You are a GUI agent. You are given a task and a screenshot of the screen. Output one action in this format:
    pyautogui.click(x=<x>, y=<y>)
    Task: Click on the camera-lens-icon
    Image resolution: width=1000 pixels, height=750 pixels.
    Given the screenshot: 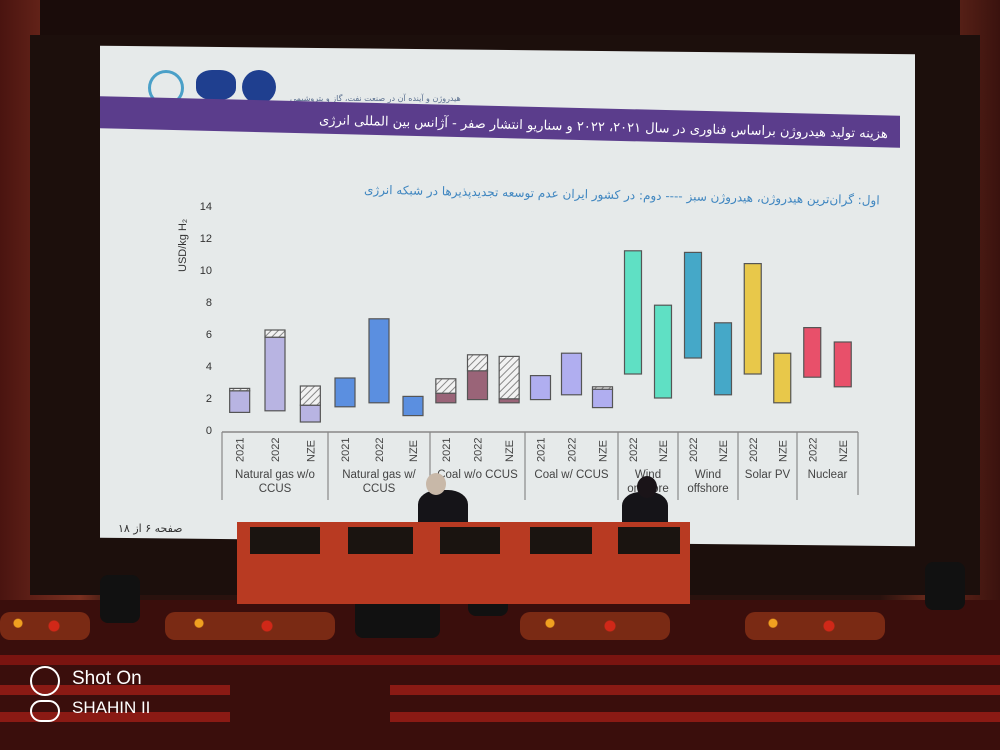 What is the action you would take?
    pyautogui.click(x=45, y=711)
    